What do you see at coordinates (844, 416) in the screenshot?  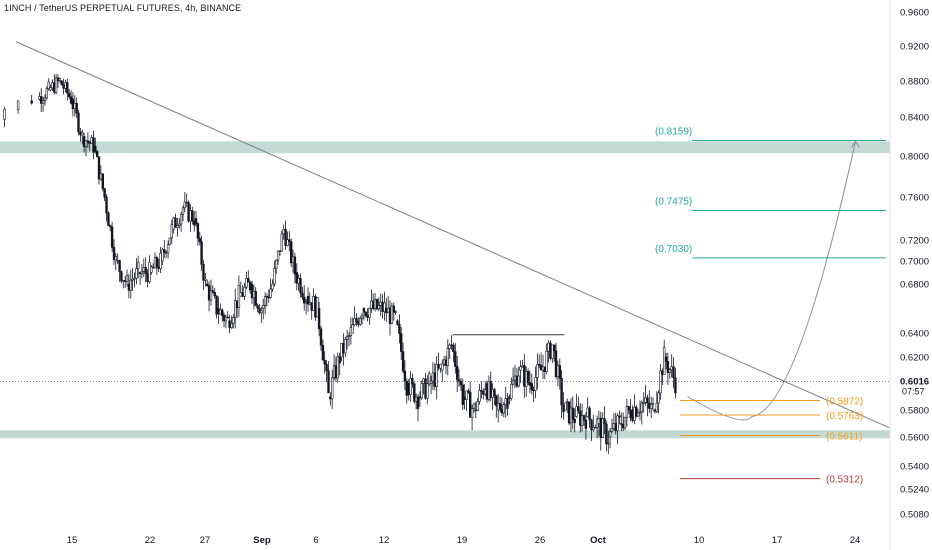 I see `level-label: (0.5763)` at bounding box center [844, 416].